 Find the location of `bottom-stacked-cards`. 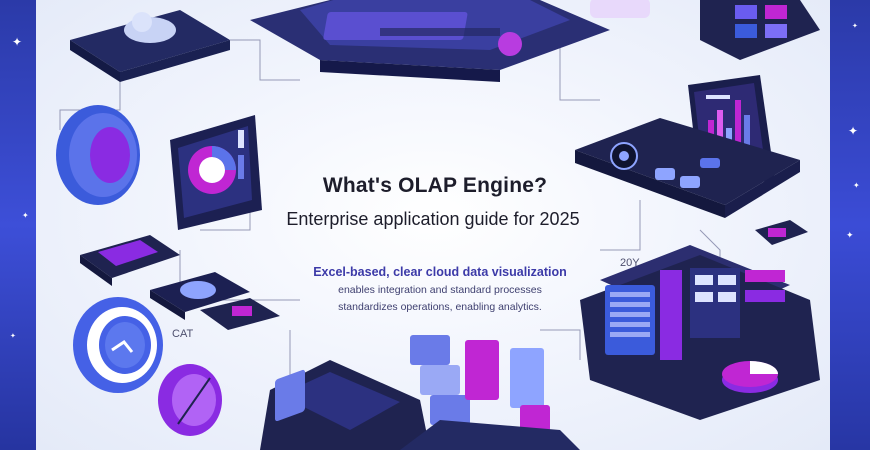

bottom-stacked-cards is located at coordinates (420, 392).